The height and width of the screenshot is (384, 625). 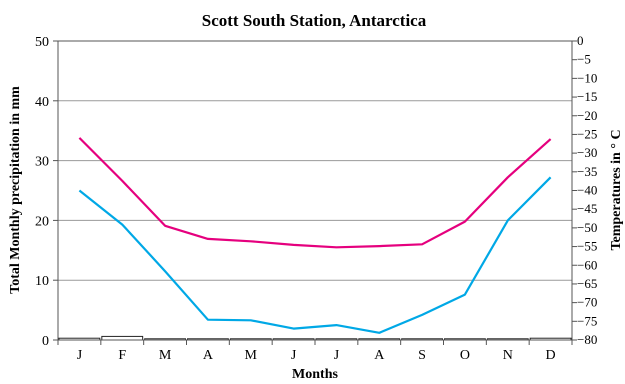 I want to click on right-tick-label: −75, so click(x=587, y=320).